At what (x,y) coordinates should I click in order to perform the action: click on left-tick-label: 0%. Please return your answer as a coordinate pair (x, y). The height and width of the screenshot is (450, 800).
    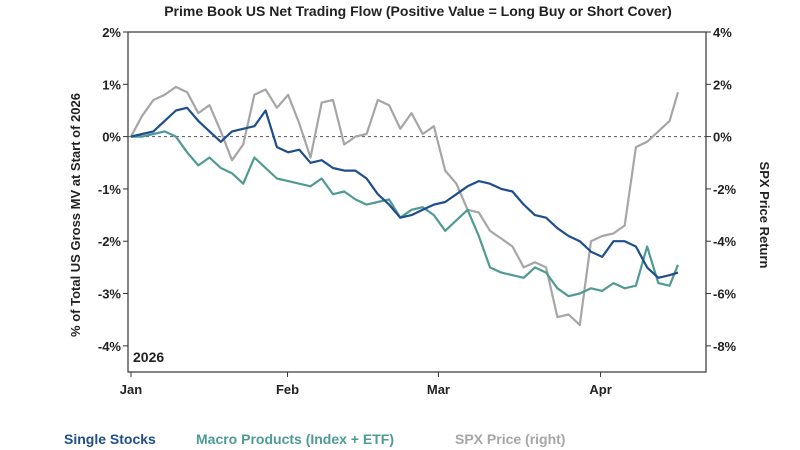
    Looking at the image, I should click on (111, 137).